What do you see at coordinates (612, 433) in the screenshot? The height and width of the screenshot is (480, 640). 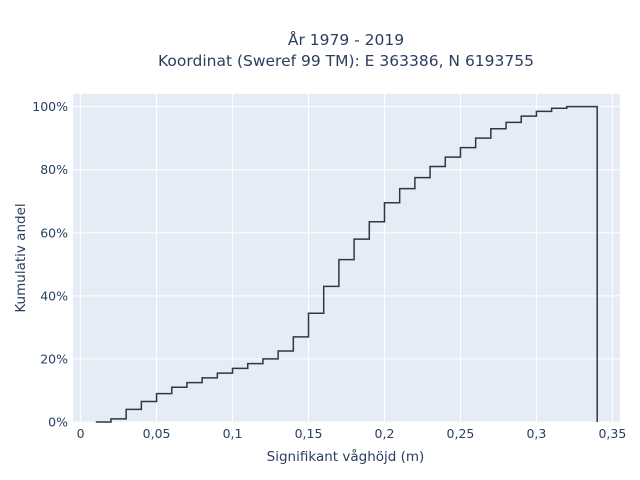 I see `x-tick-label: 0,35` at bounding box center [612, 433].